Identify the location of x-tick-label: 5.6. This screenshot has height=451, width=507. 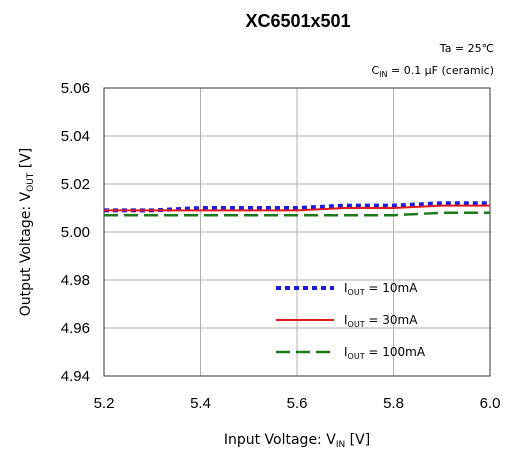
(297, 403).